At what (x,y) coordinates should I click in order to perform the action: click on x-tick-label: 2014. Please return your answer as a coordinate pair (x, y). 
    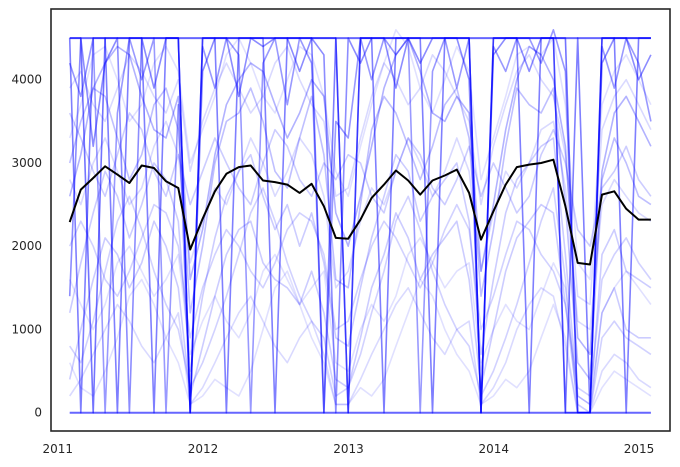
    Looking at the image, I should click on (493, 449).